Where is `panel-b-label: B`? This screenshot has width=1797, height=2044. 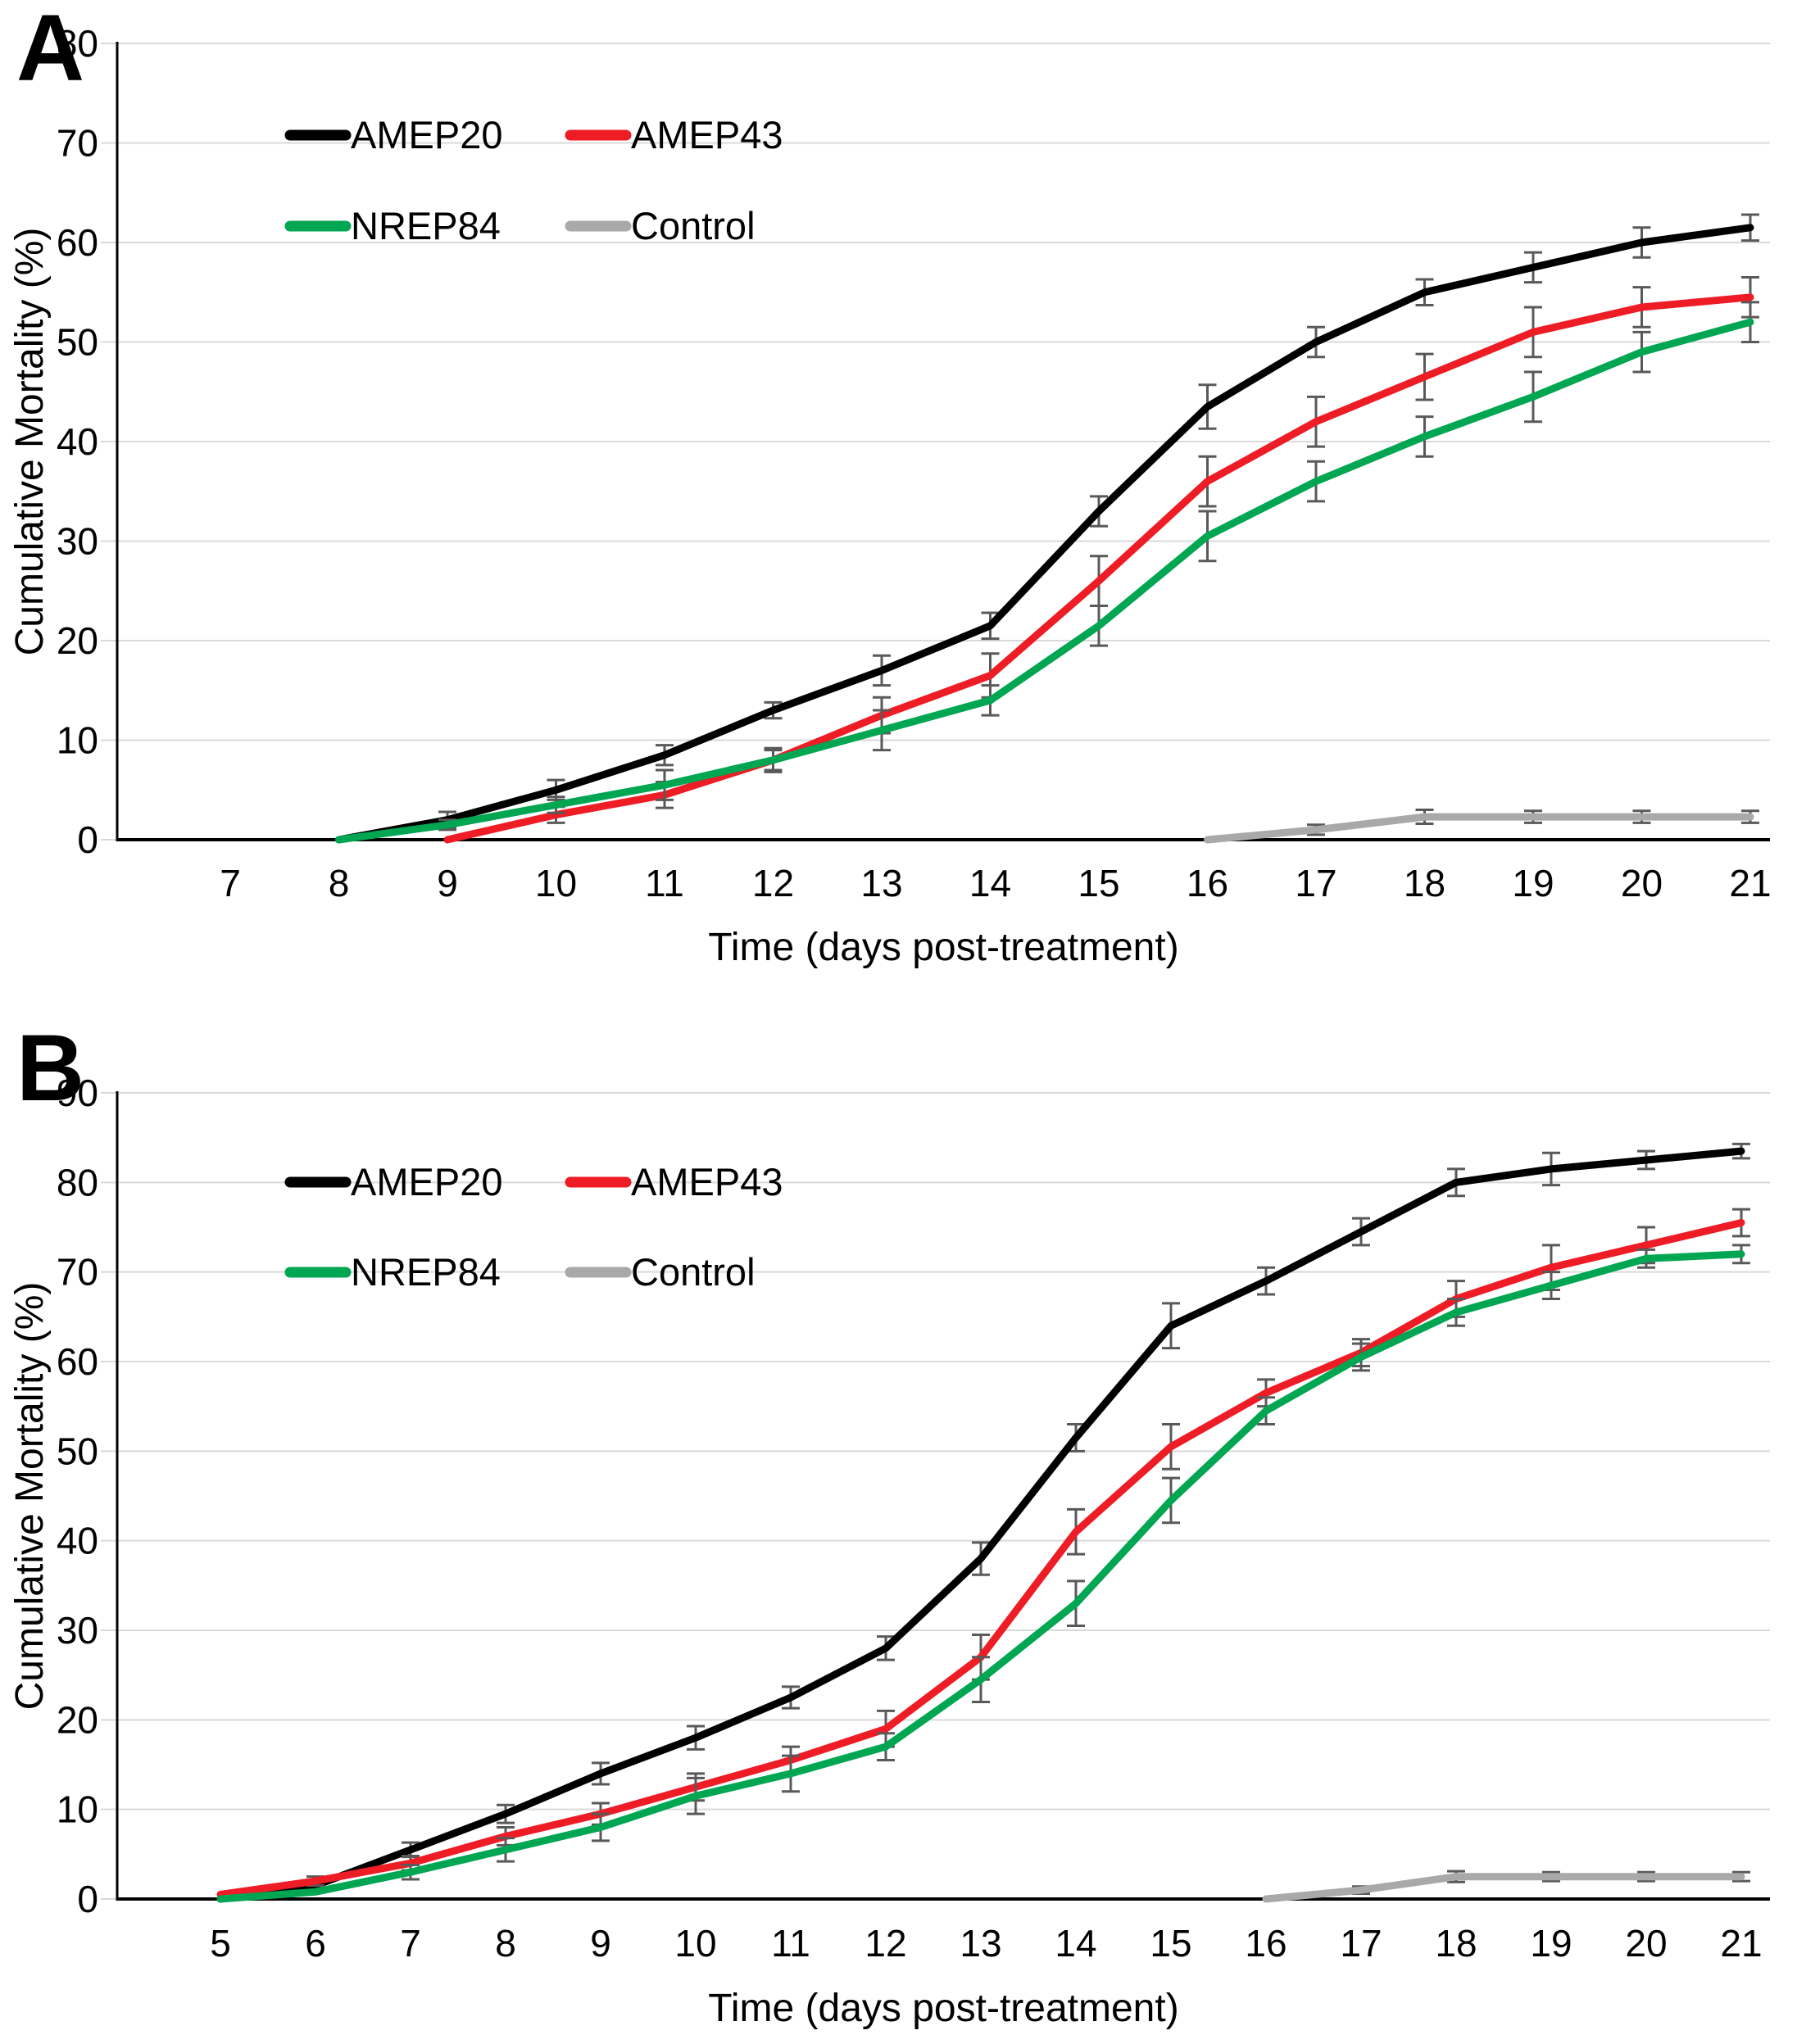
panel-b-label: B is located at coordinates (50, 1068).